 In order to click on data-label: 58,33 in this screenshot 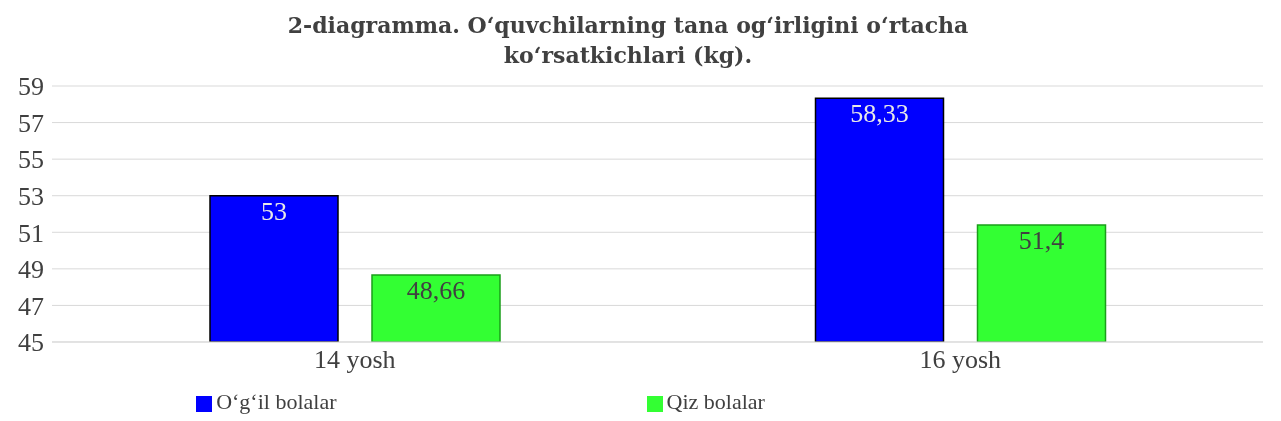, I will do `click(879, 114)`.